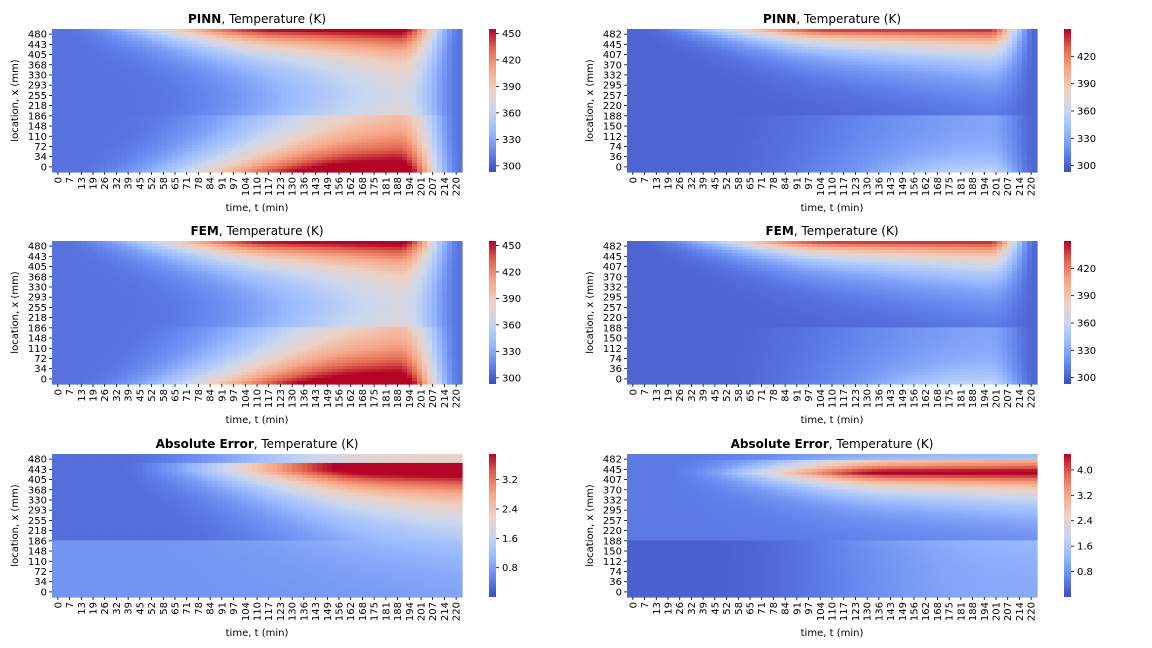 The image size is (1152, 648). Describe the element at coordinates (37, 65) in the screenshot. I see `y-tick-label: 368` at that location.